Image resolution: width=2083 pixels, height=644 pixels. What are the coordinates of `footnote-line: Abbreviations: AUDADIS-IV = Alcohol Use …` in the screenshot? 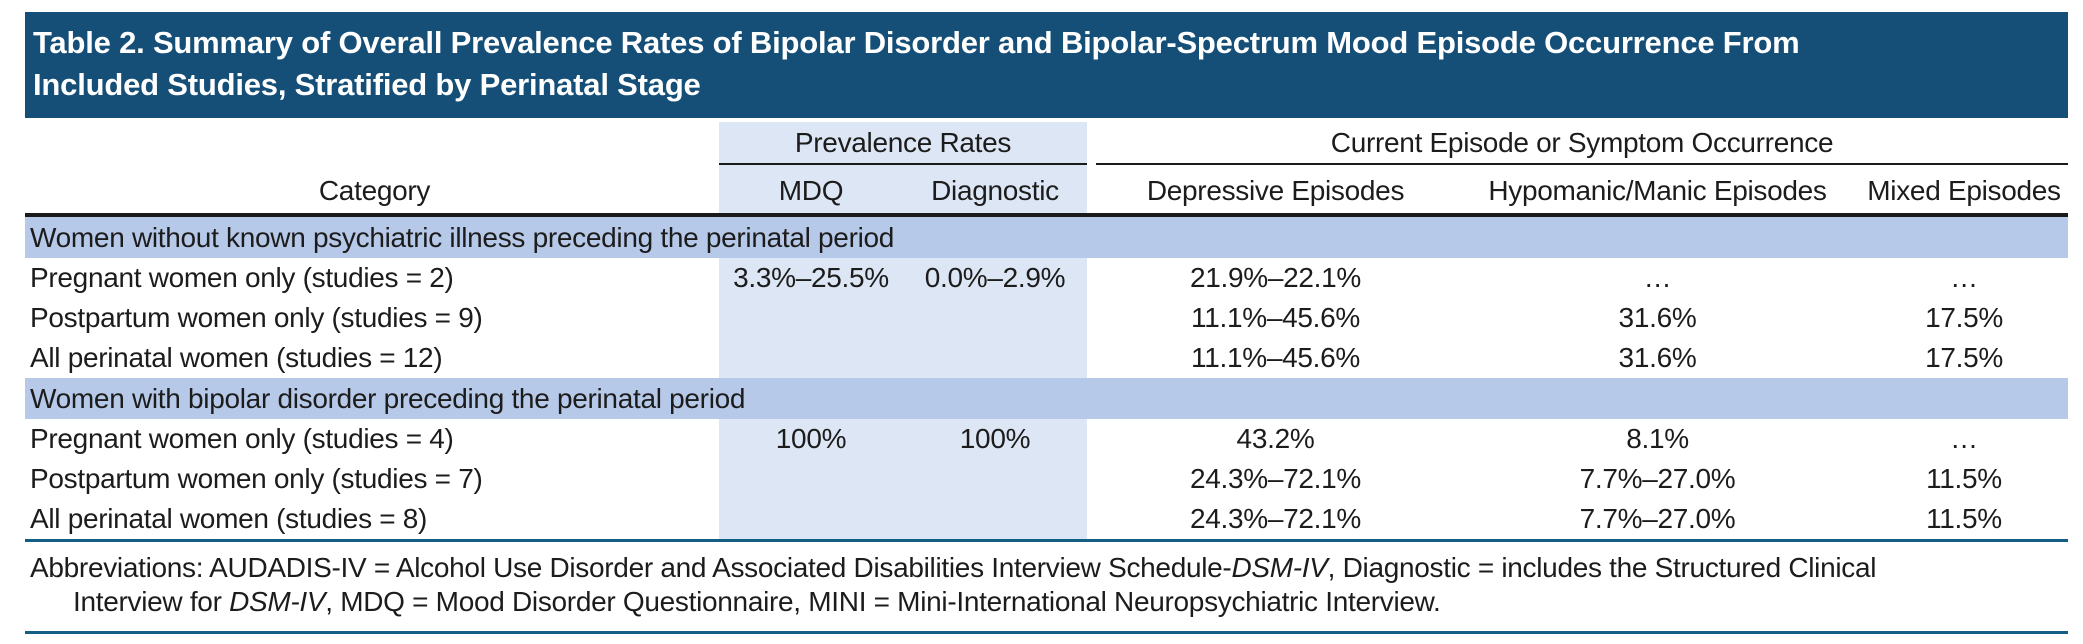 It's located at (1046, 568).